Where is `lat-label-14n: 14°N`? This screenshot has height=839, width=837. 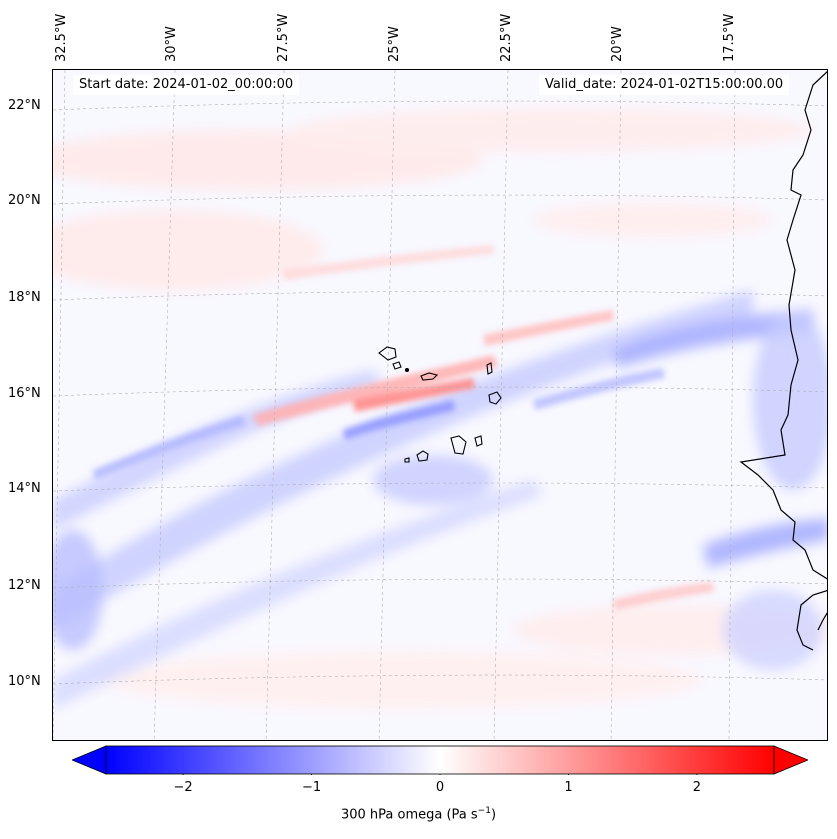 lat-label-14n: 14°N is located at coordinates (24, 488).